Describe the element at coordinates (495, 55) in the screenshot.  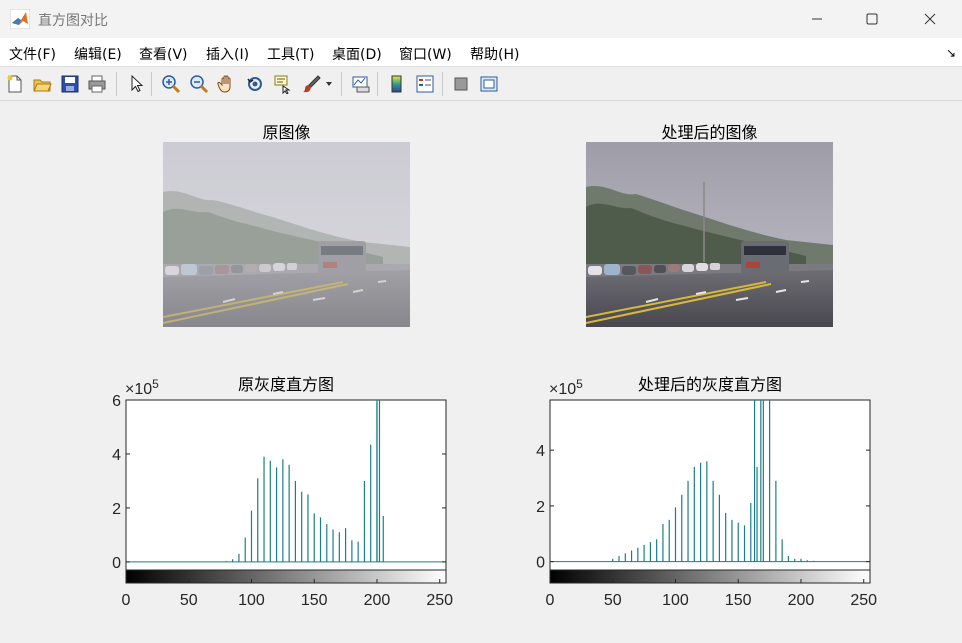
I see `menu-help: 帮助(H)` at that location.